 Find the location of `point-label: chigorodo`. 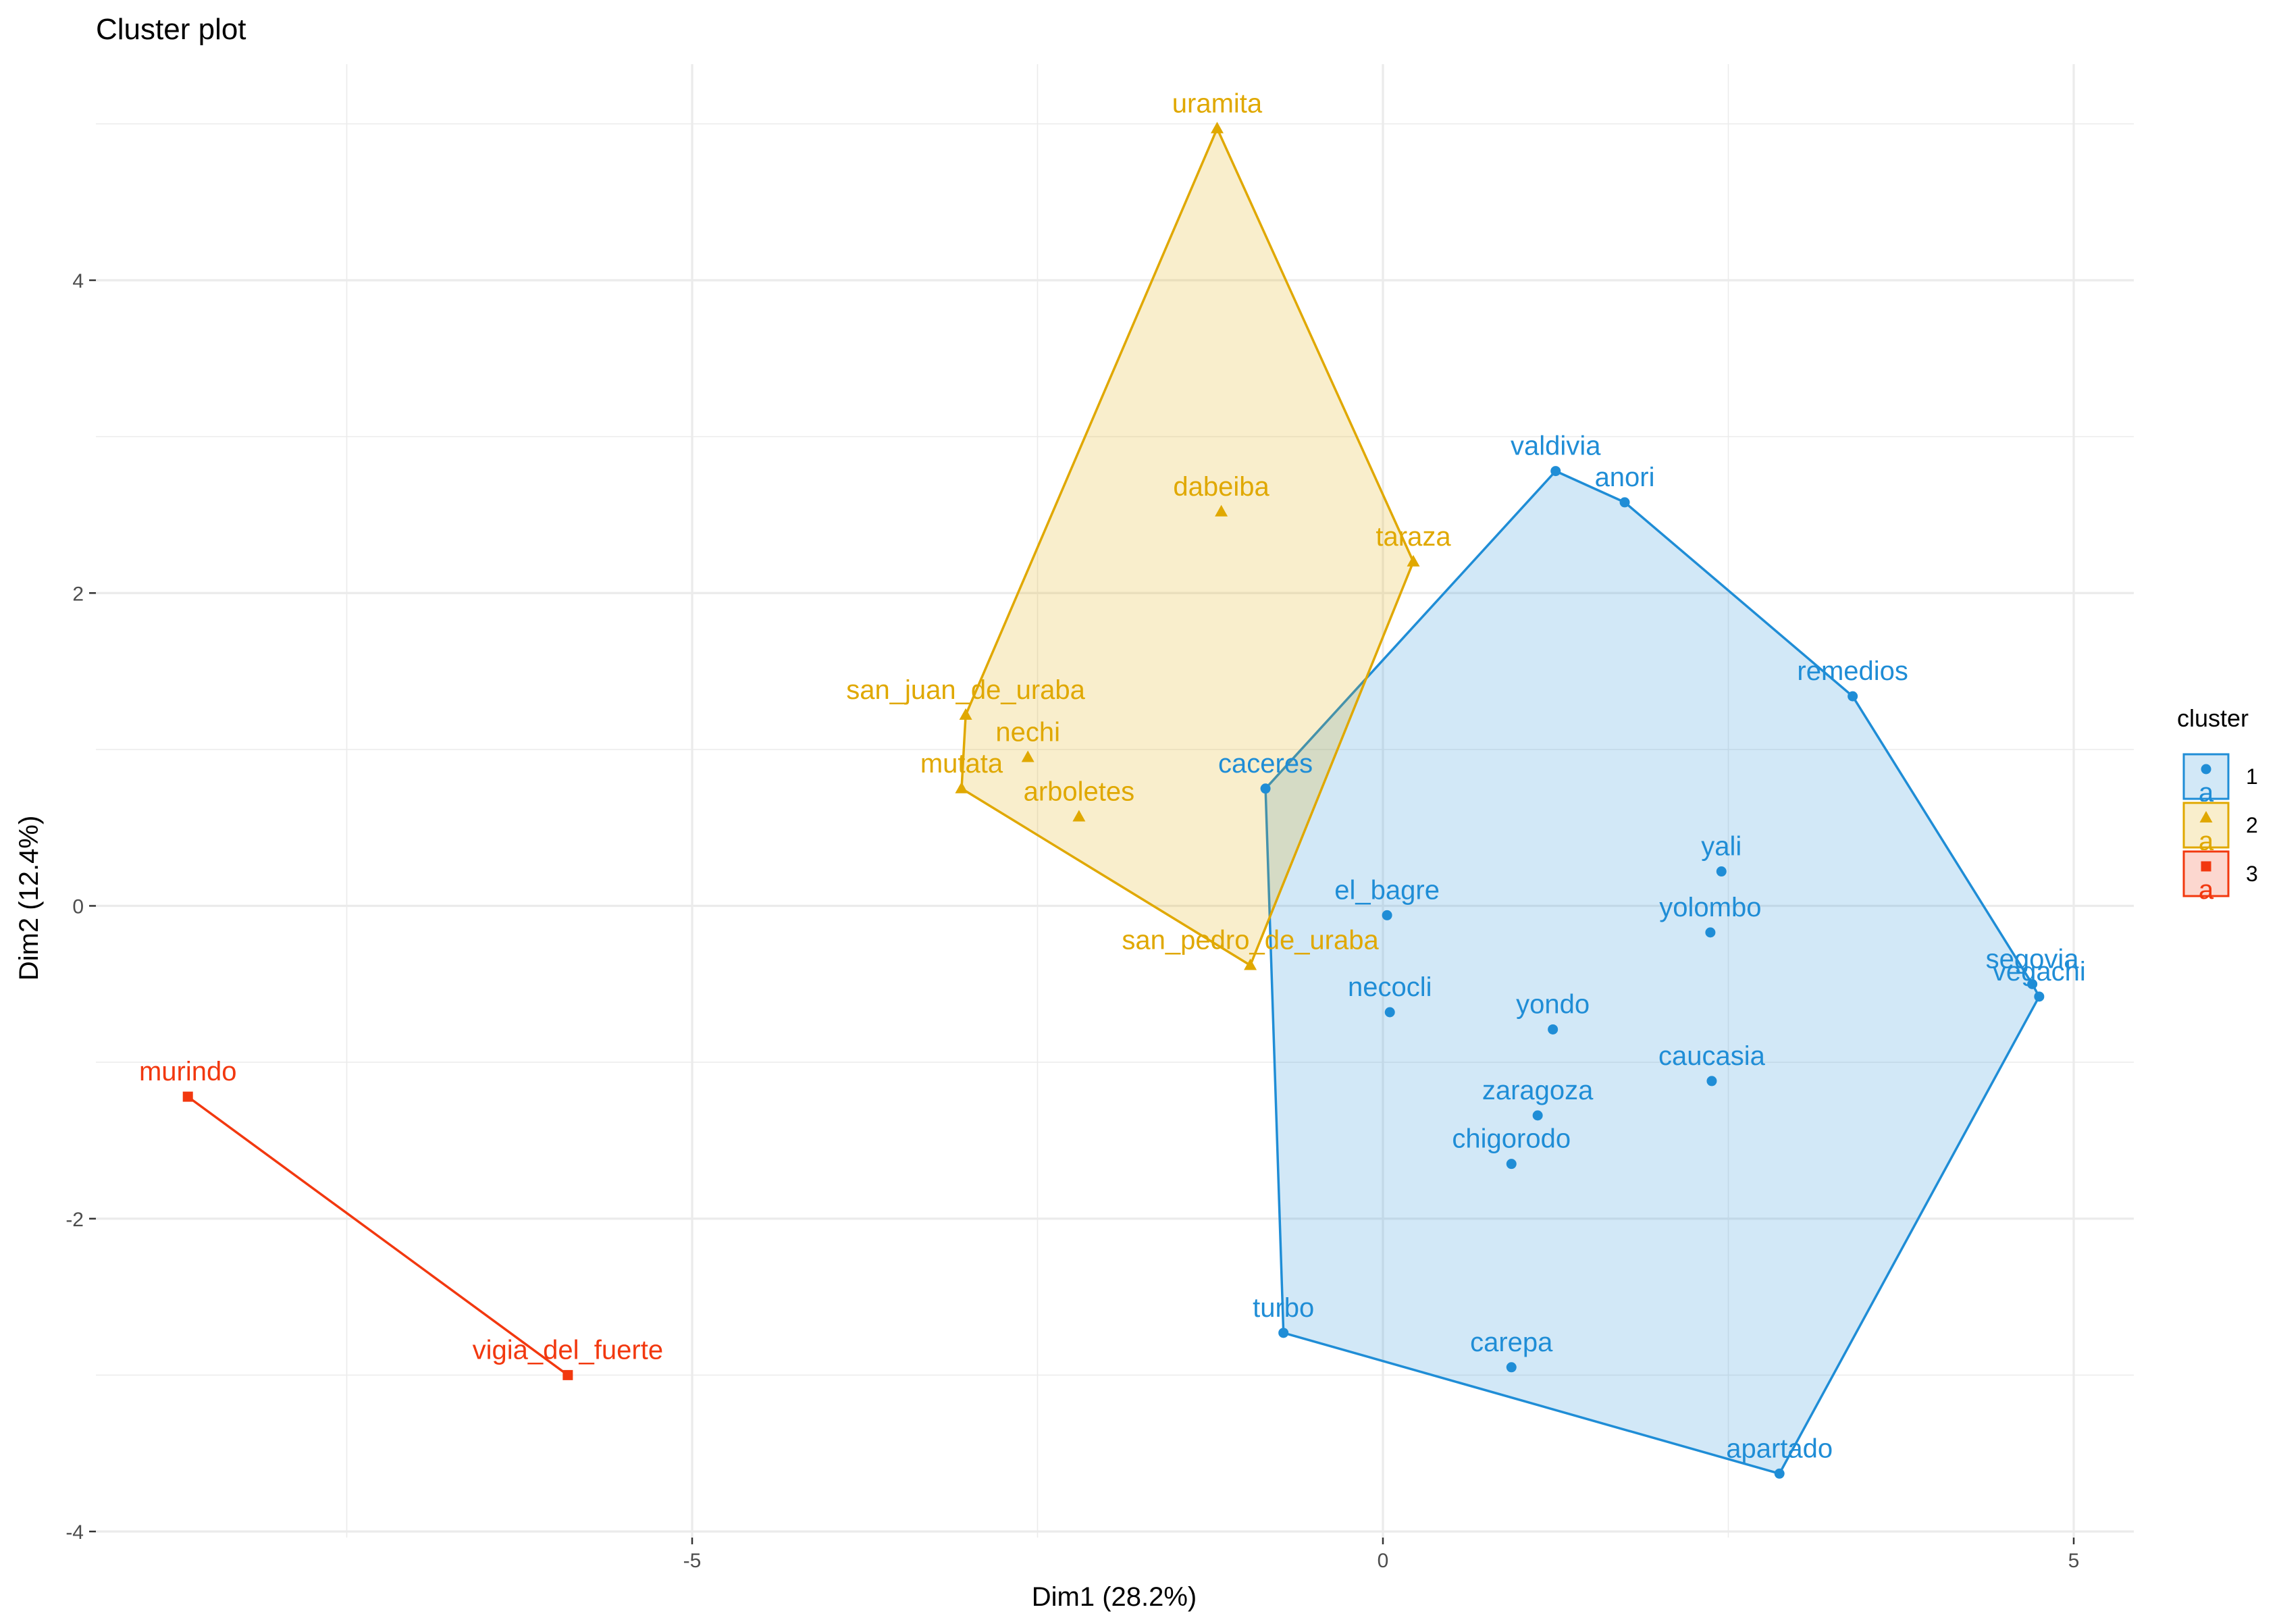

point-label: chigorodo is located at coordinates (1511, 1139).